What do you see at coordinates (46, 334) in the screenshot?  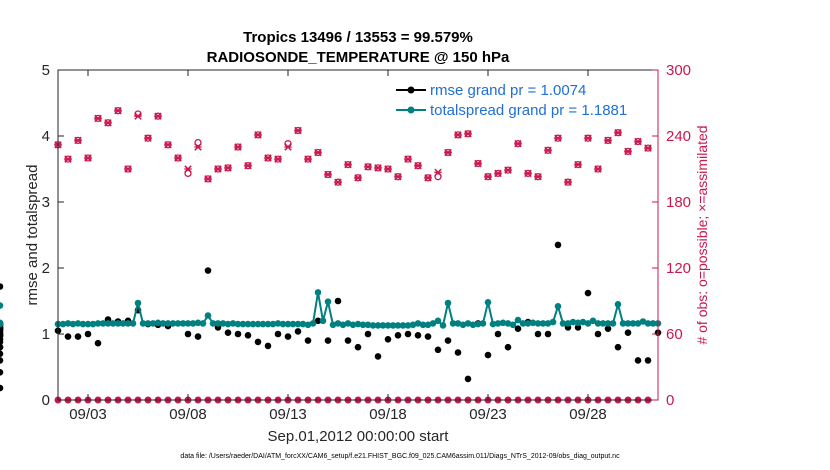 I see `y-tick-label: 1` at bounding box center [46, 334].